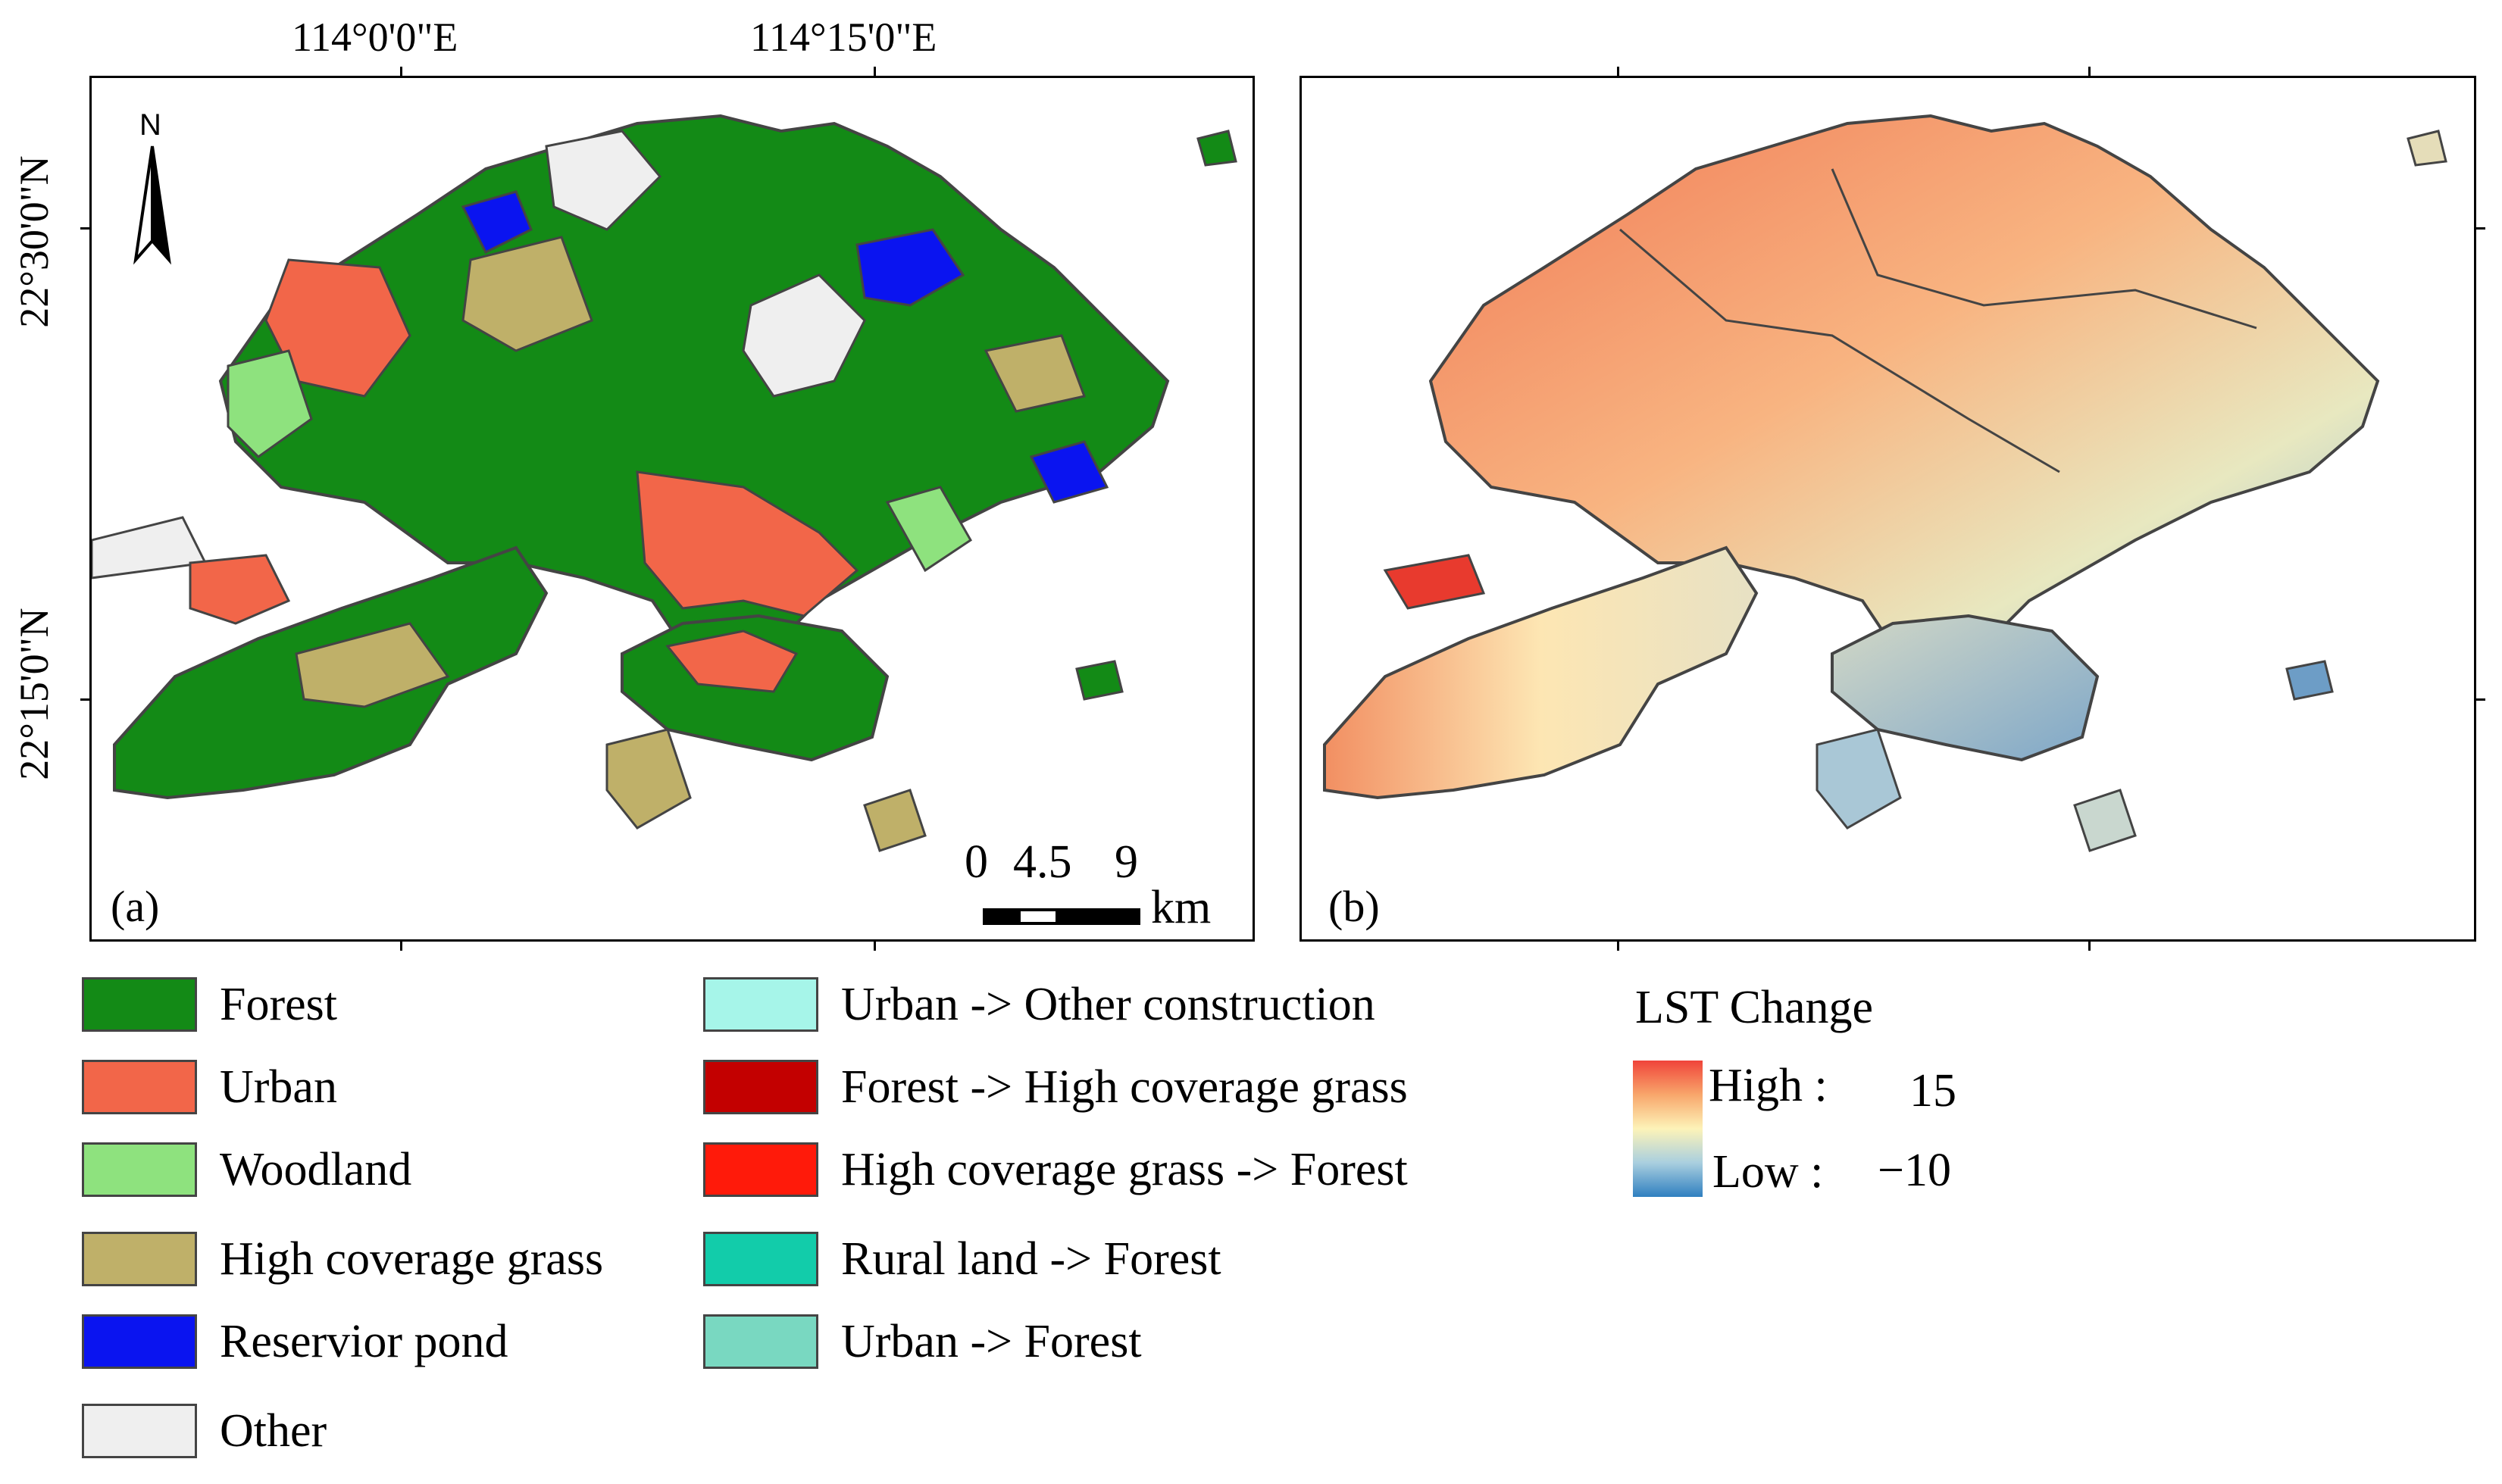 The height and width of the screenshot is (1484, 2502). Describe the element at coordinates (1754, 1007) in the screenshot. I see `lst-legend-title: LST Change` at that location.